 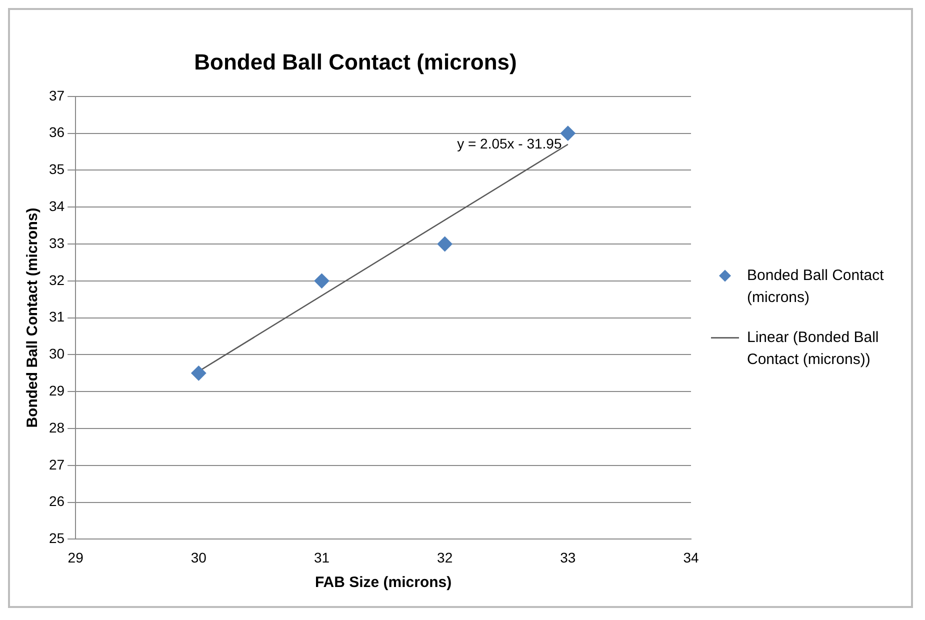 I want to click on x-tick-label: 29, so click(x=76, y=557).